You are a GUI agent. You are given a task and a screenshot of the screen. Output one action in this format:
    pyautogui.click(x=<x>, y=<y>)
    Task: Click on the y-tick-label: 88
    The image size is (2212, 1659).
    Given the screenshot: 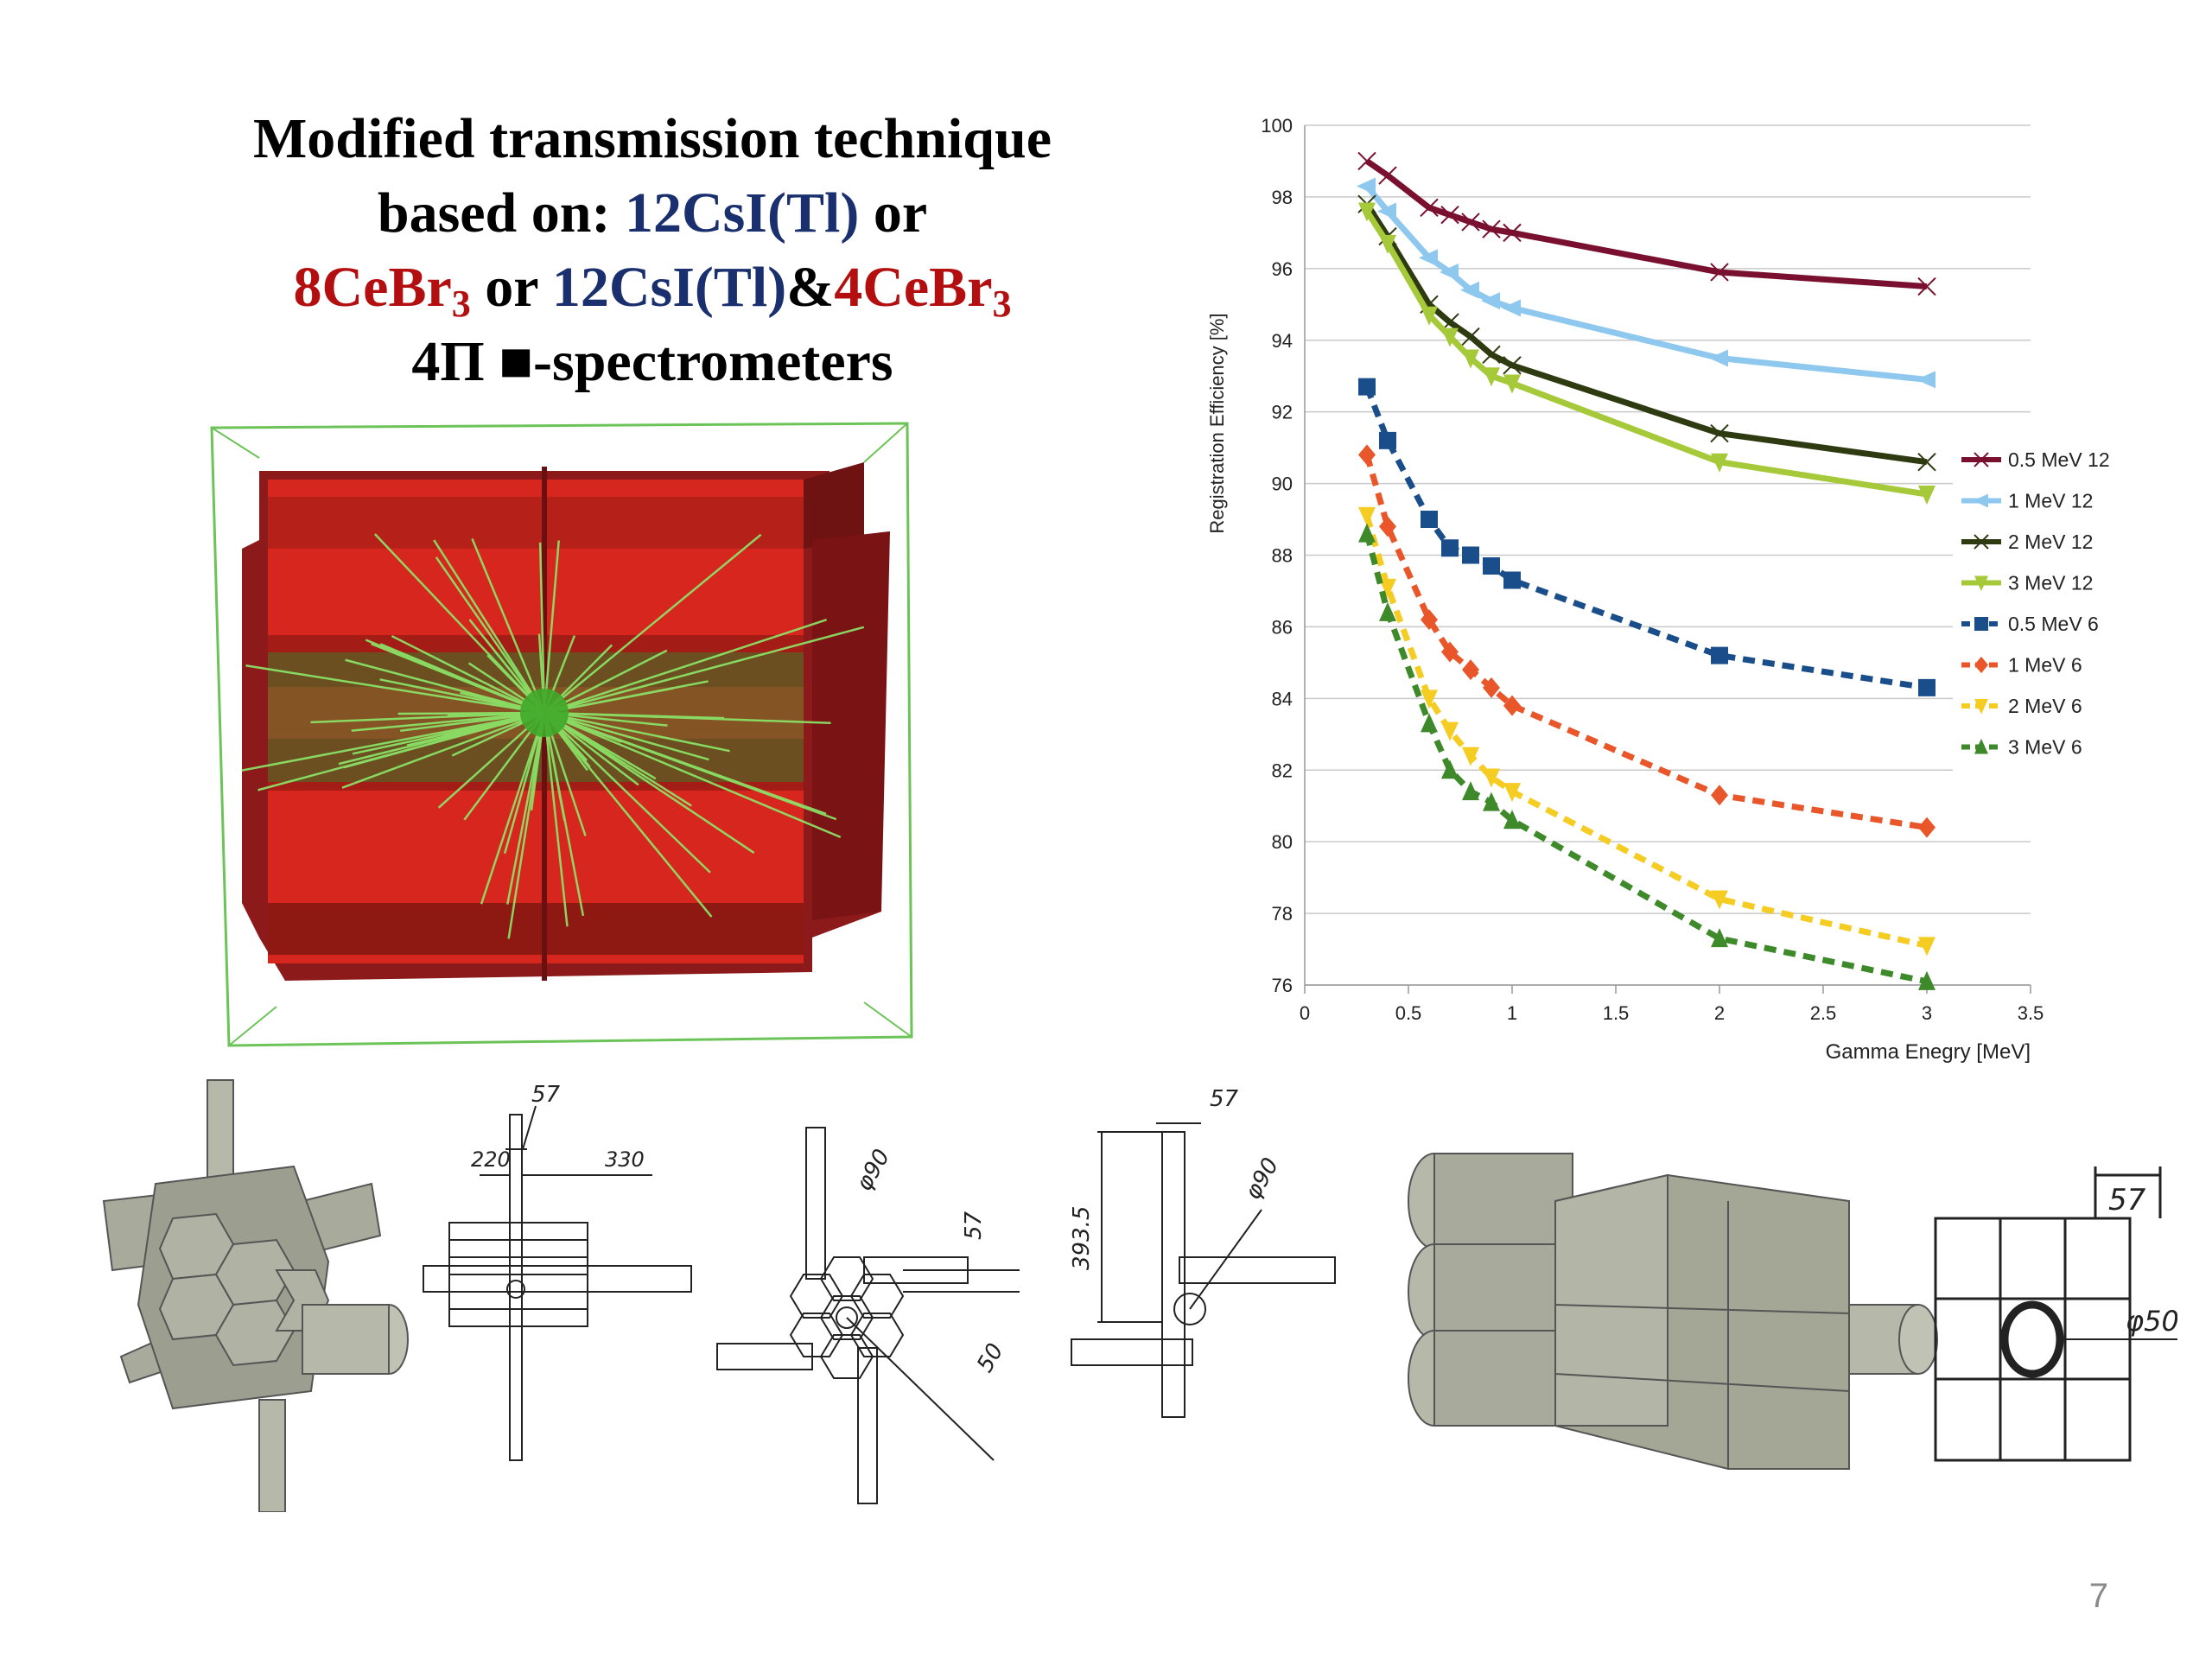 What is the action you would take?
    pyautogui.click(x=1282, y=556)
    